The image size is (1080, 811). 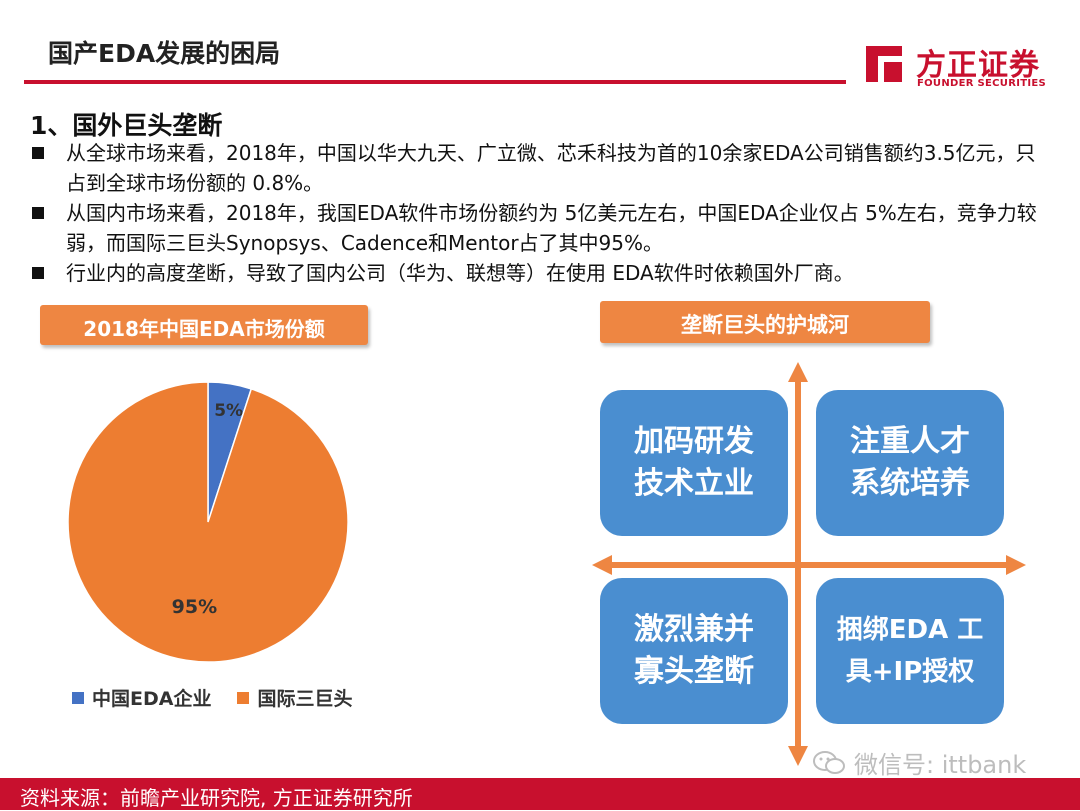 I want to click on moat-title: 垄断巨头的护城河, so click(x=765, y=325).